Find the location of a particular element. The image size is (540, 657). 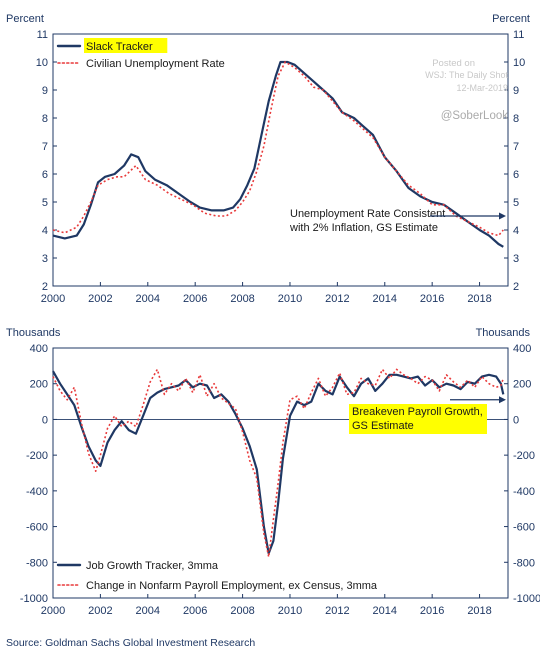

y-tick-label-left: 400 is located at coordinates (39, 349).